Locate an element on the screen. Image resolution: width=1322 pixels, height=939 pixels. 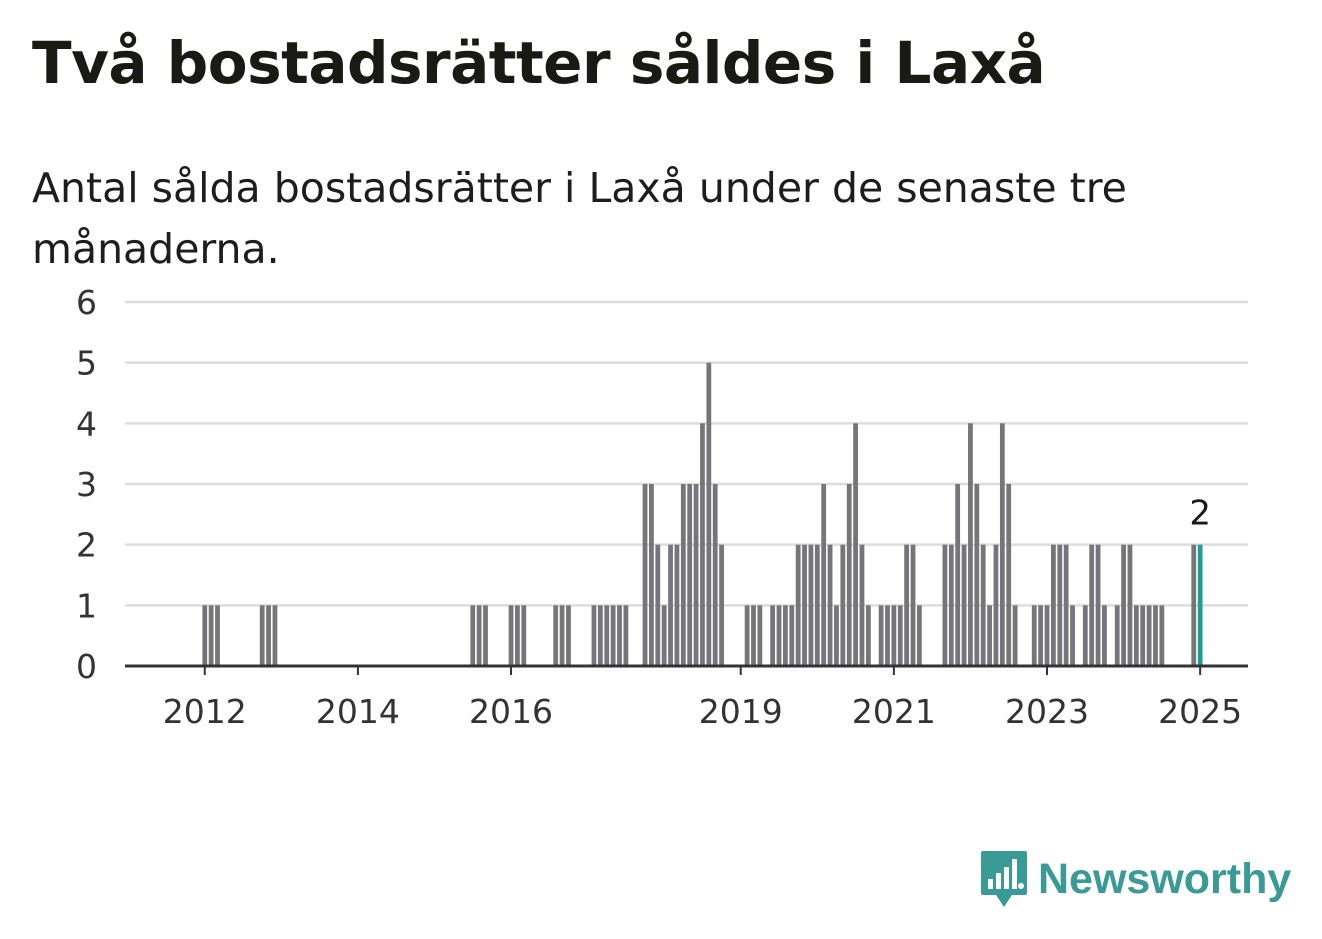
y-tick-label: 0 is located at coordinates (86, 666).